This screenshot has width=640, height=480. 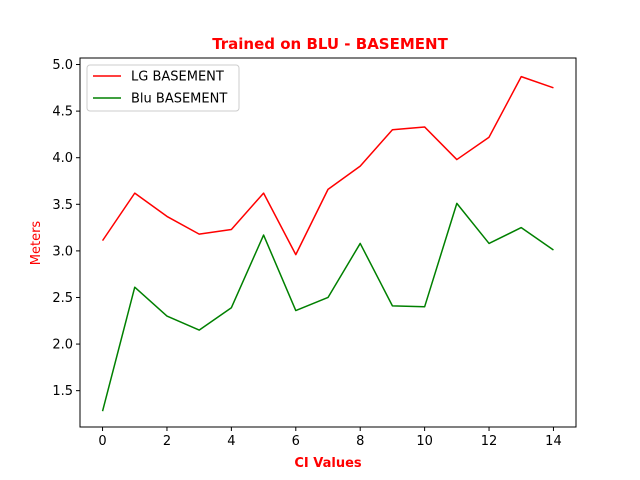 What do you see at coordinates (296, 441) in the screenshot?
I see `x-tick-label: 6` at bounding box center [296, 441].